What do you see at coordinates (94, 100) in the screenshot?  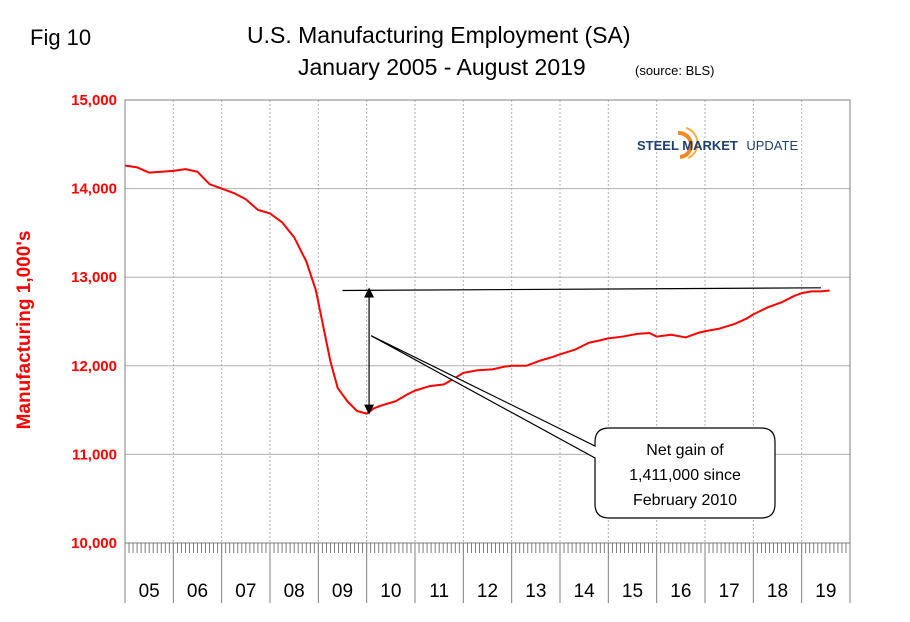 I see `y-tick-label: 15,000` at bounding box center [94, 100].